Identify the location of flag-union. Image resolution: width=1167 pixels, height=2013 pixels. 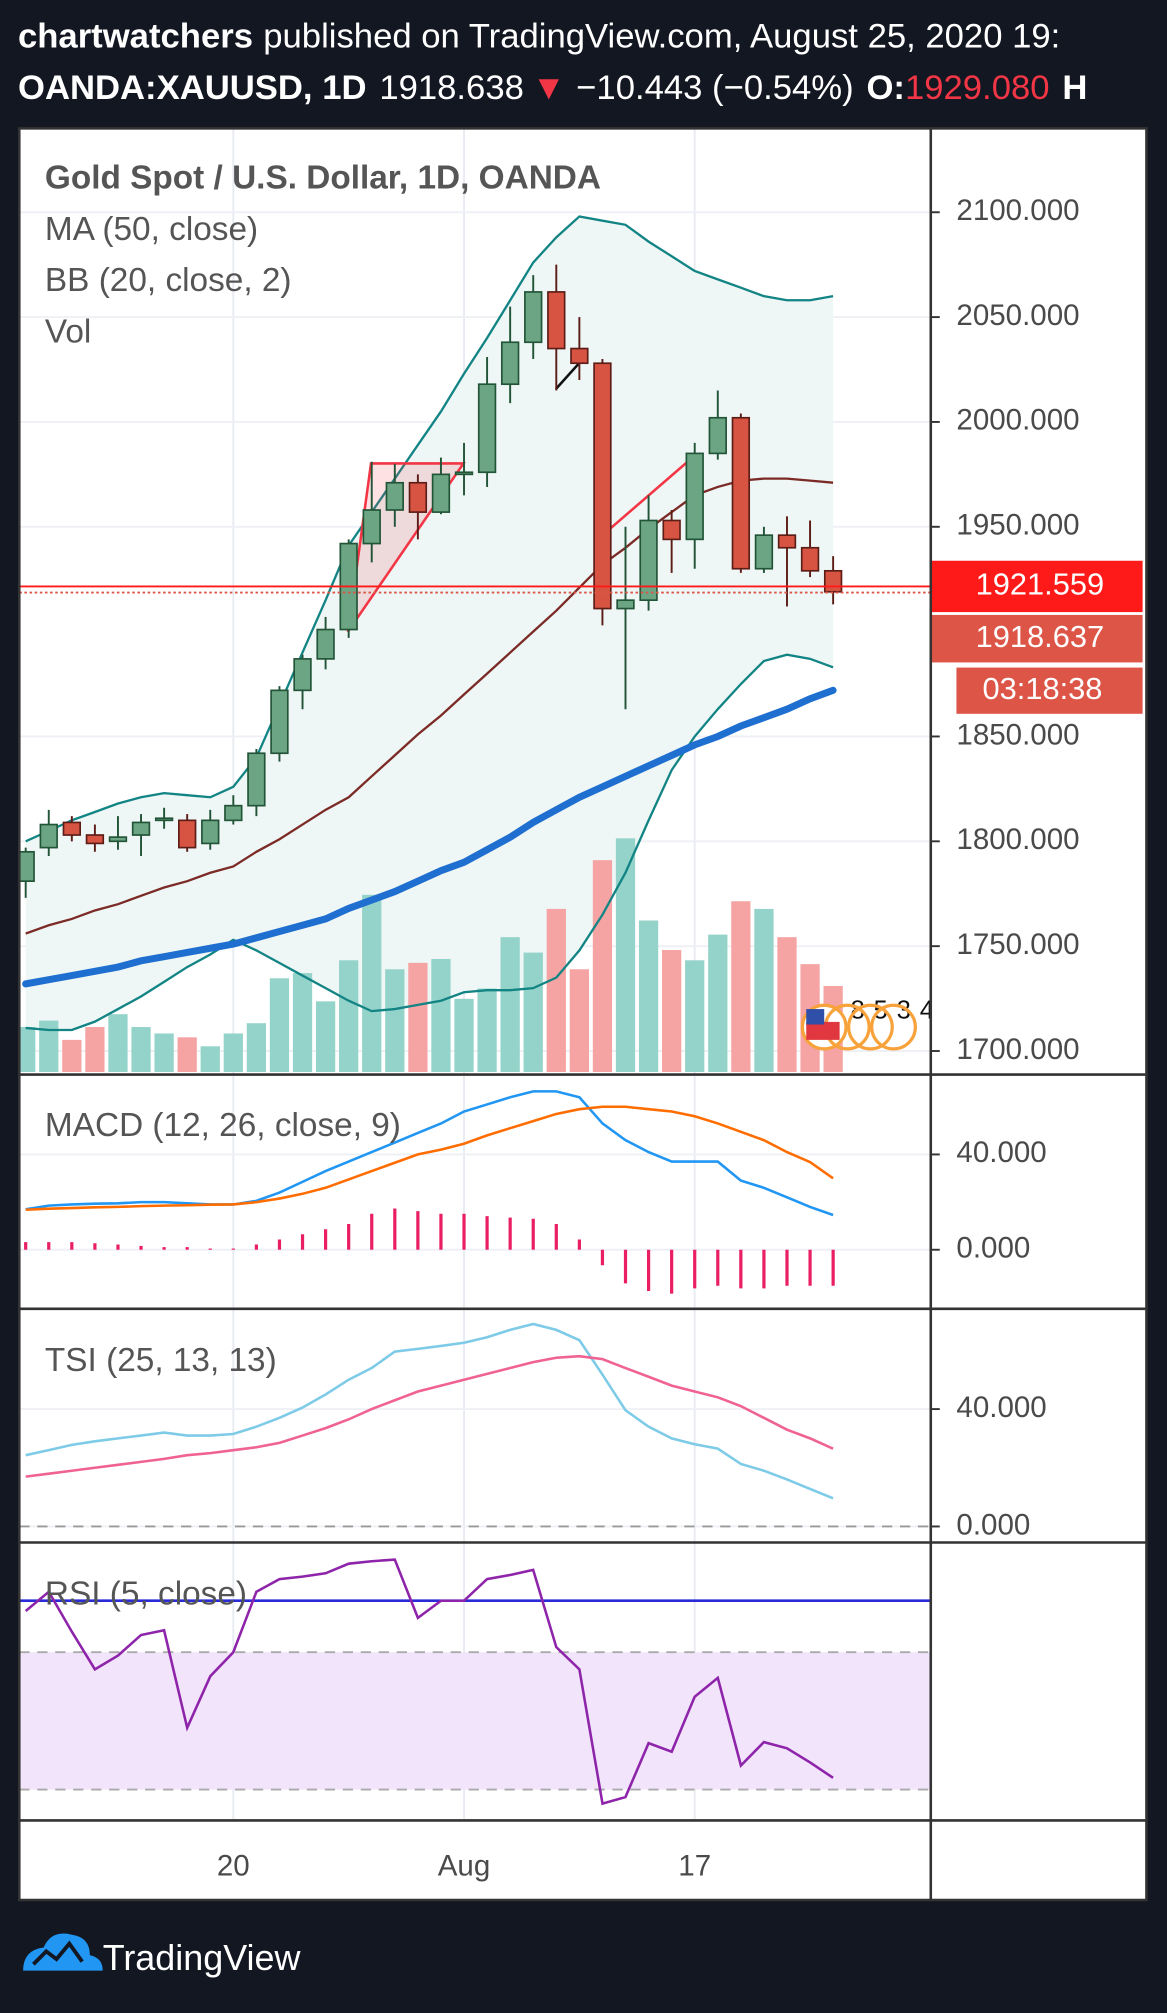
(815, 1017).